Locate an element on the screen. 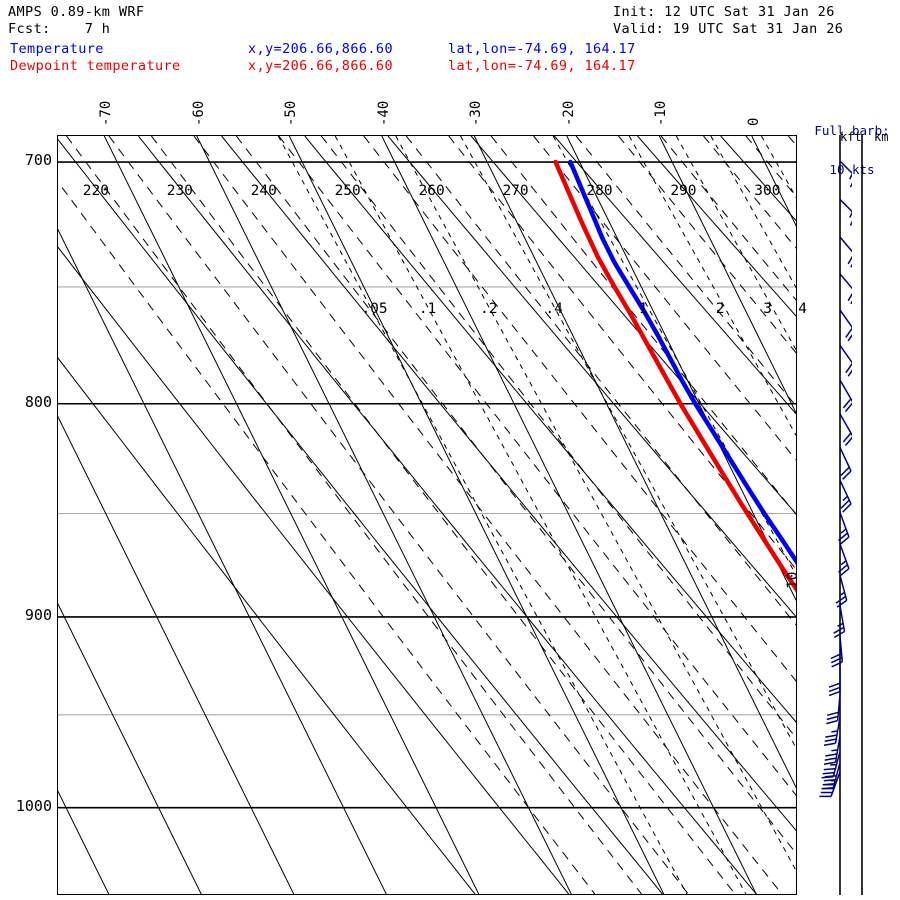  dewpoint-latlon-readout: lat,lon=-74.69, 164.17 is located at coordinates (542, 66).